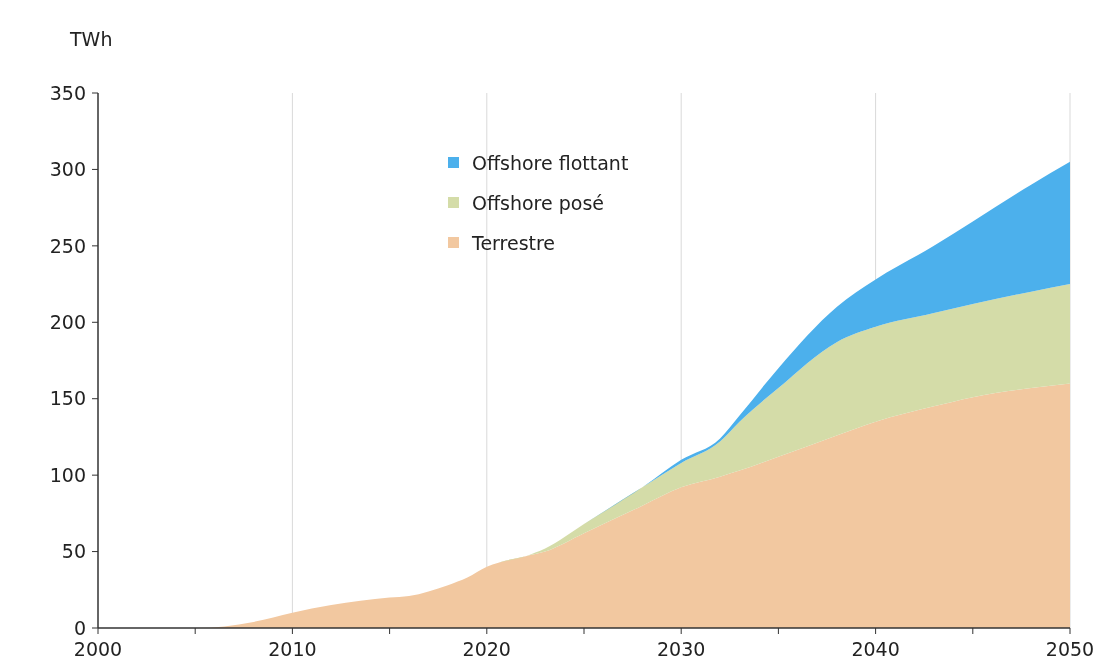 This screenshot has height=670, width=1108. Describe the element at coordinates (681, 649) in the screenshot. I see `x-tick-label: 2030` at that location.